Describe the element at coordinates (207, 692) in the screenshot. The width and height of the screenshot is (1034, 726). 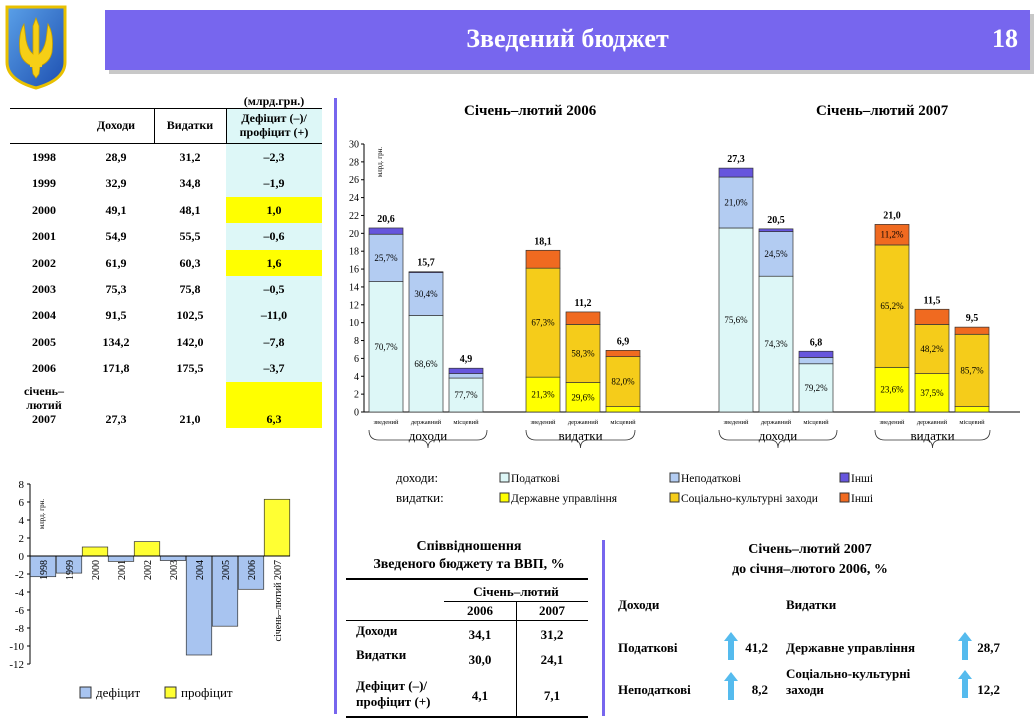
I see `legend-label-surplus: профіцит` at that location.